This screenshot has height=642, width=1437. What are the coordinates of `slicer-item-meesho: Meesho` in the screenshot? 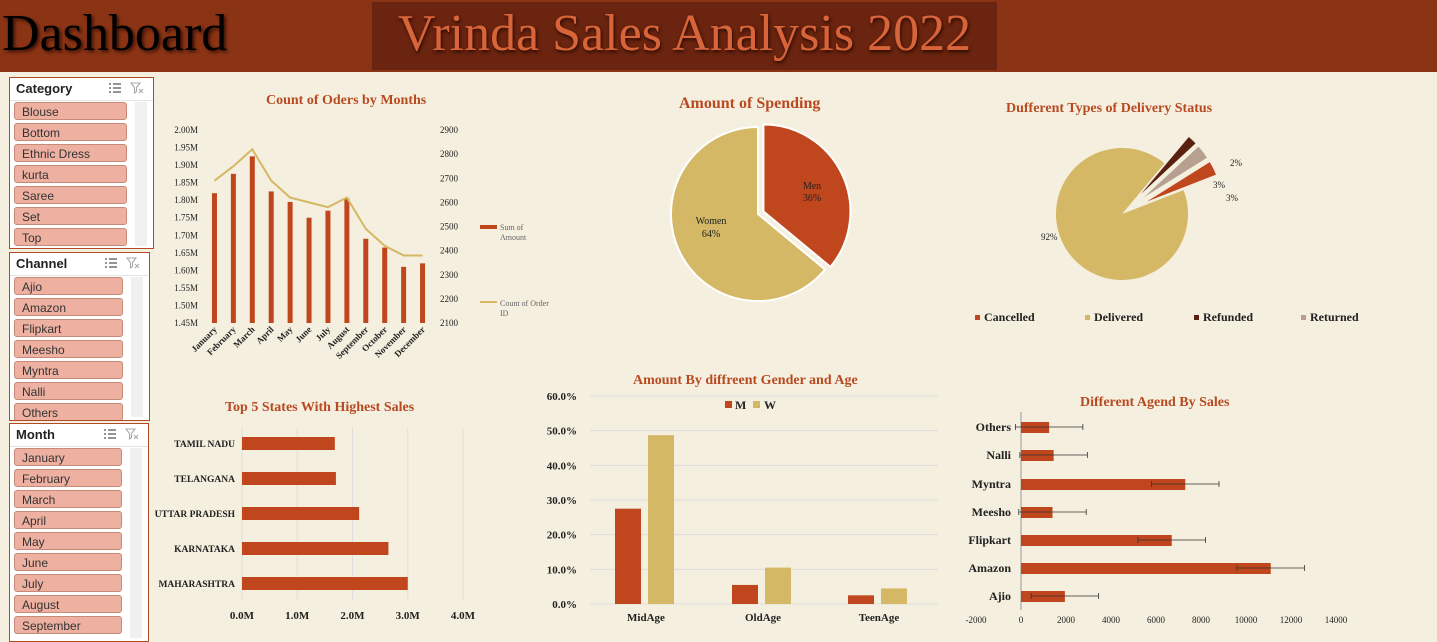 It's located at (68, 349).